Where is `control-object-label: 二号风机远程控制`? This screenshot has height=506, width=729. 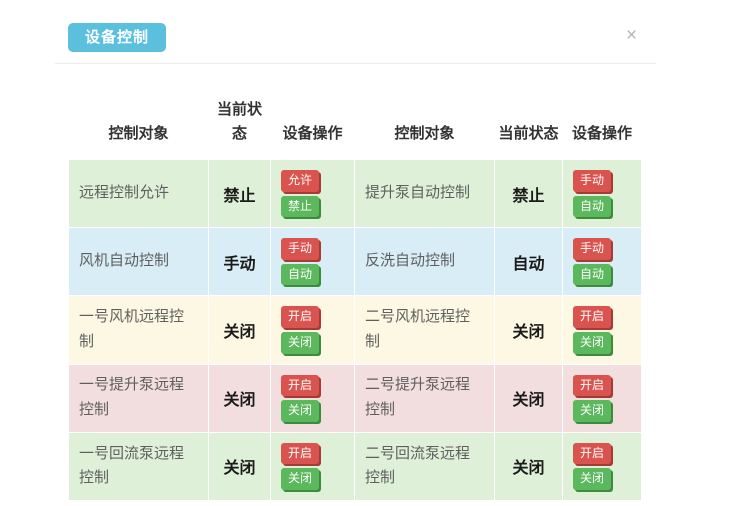 control-object-label: 二号风机远程控制 is located at coordinates (424, 330).